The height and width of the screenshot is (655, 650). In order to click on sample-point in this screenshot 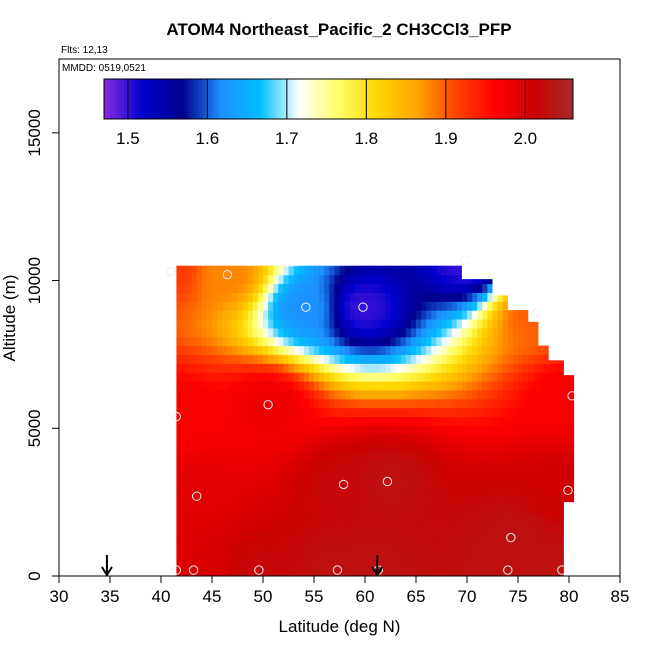, I will do `click(572, 396)`.